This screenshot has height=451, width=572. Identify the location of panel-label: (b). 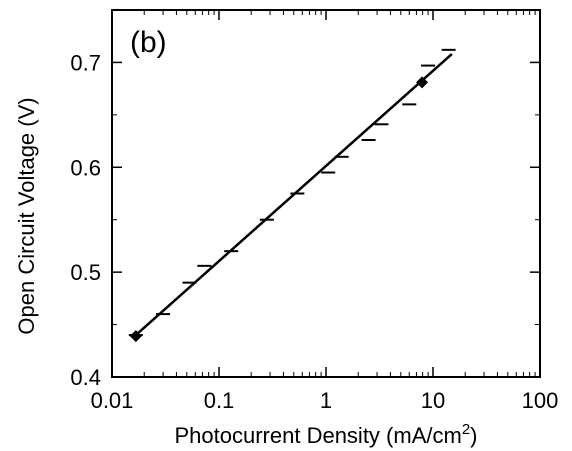
(148, 42).